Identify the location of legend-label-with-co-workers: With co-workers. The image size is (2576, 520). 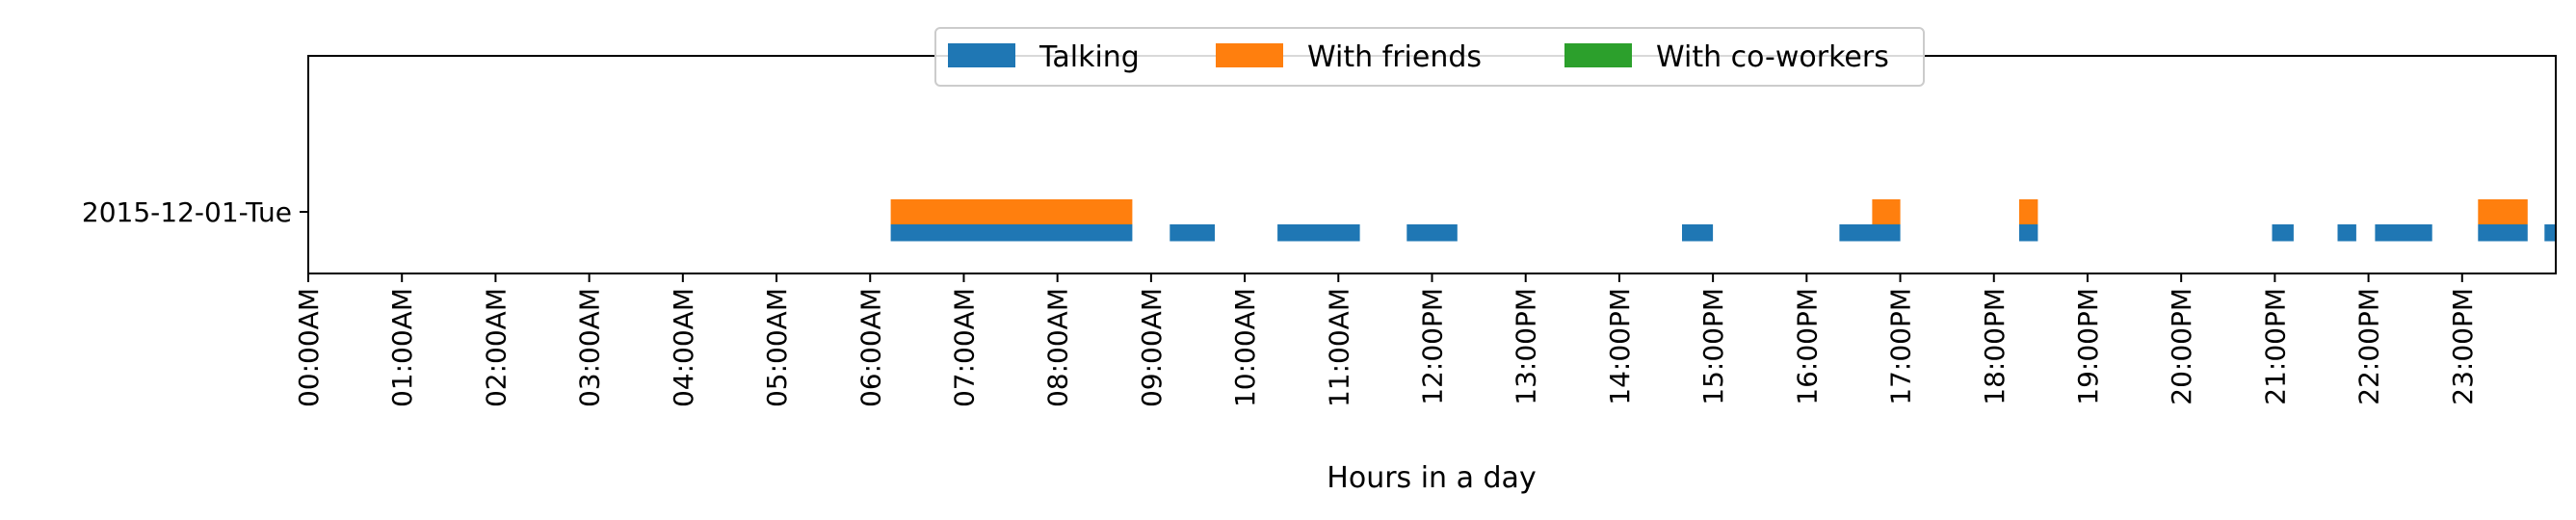
(1773, 57).